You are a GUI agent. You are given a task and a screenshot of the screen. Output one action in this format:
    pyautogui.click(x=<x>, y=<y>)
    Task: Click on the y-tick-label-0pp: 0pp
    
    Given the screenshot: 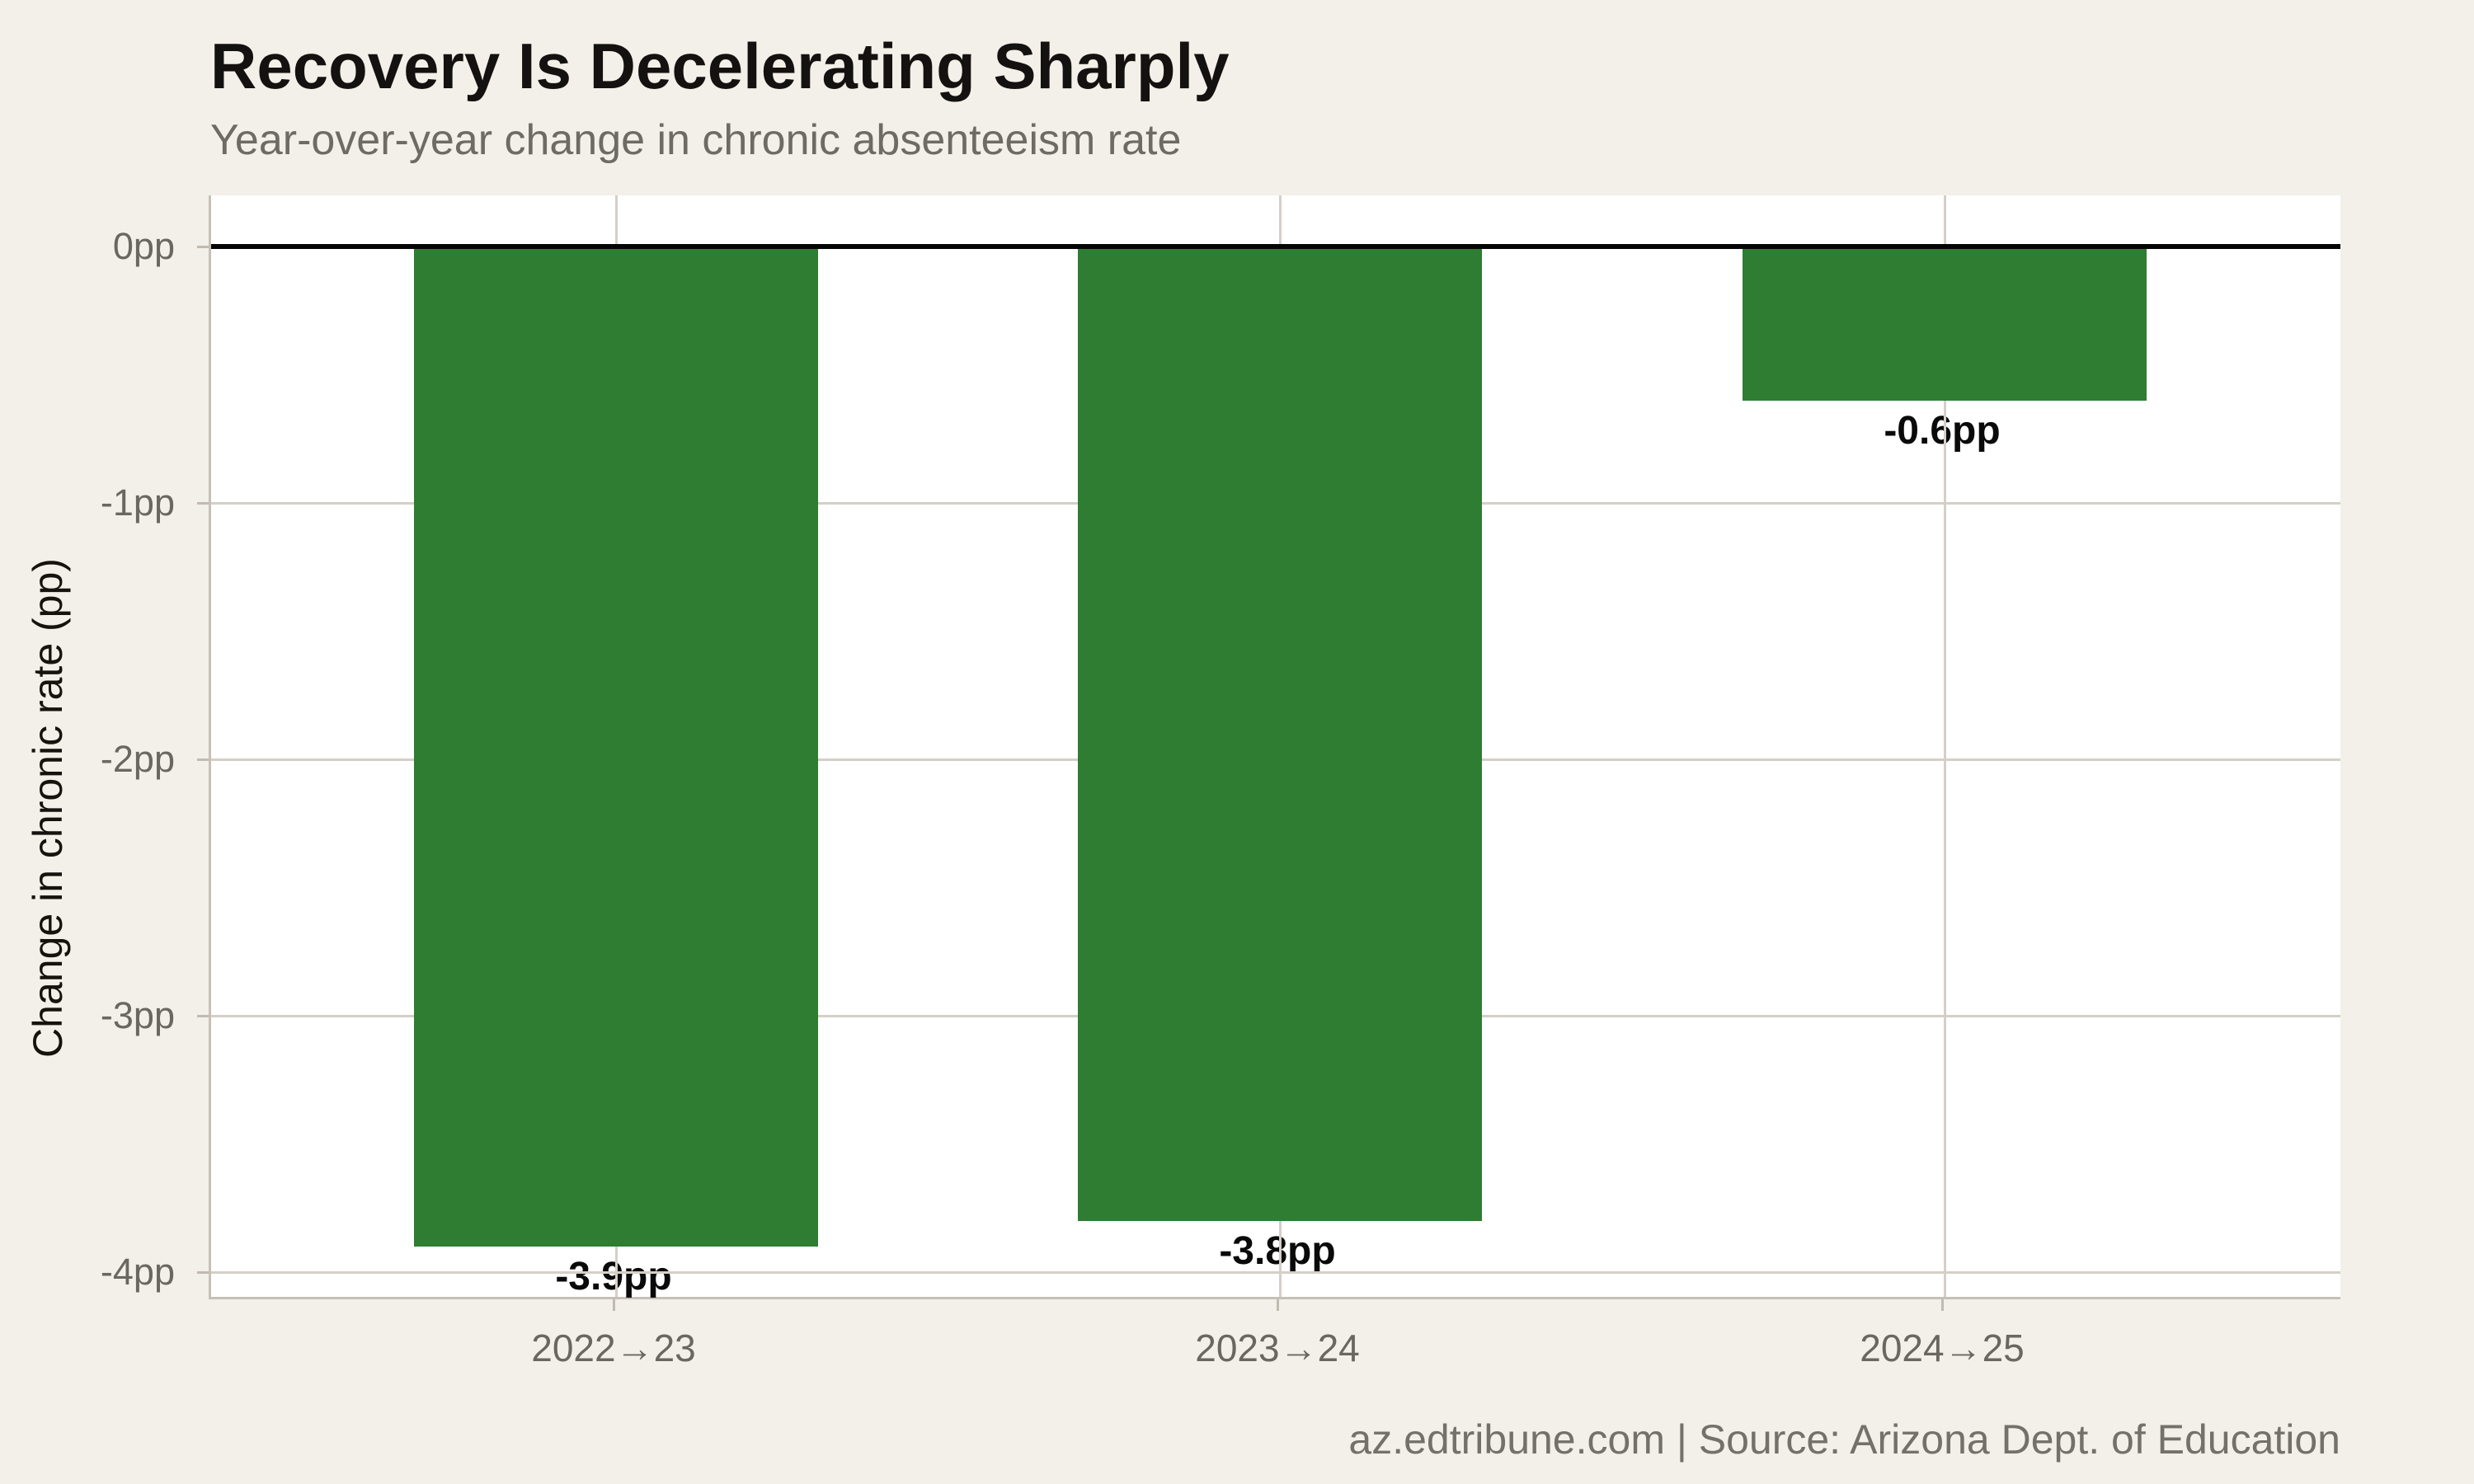 What is the action you would take?
    pyautogui.click(x=143, y=246)
    